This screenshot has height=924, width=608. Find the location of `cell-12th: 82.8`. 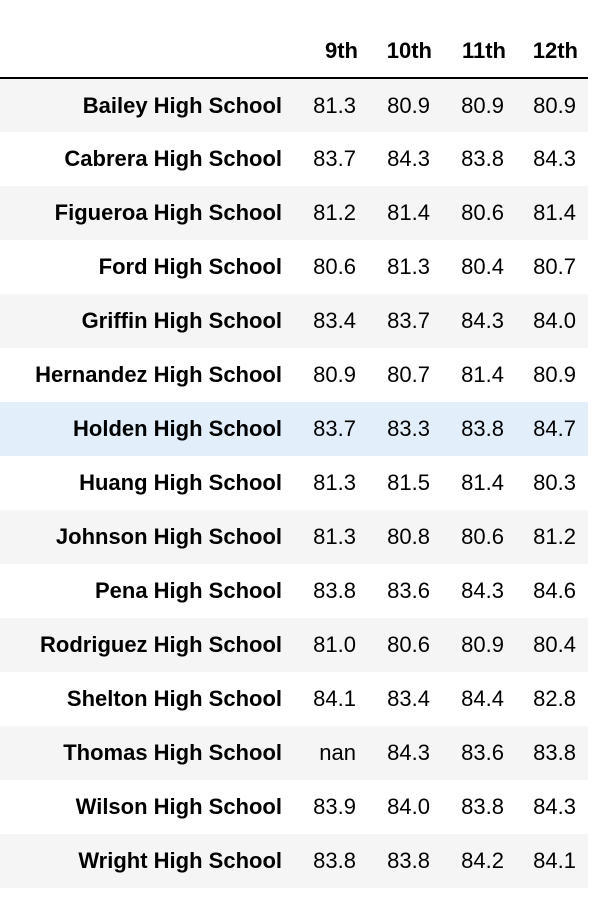

cell-12th: 82.8 is located at coordinates (554, 698).